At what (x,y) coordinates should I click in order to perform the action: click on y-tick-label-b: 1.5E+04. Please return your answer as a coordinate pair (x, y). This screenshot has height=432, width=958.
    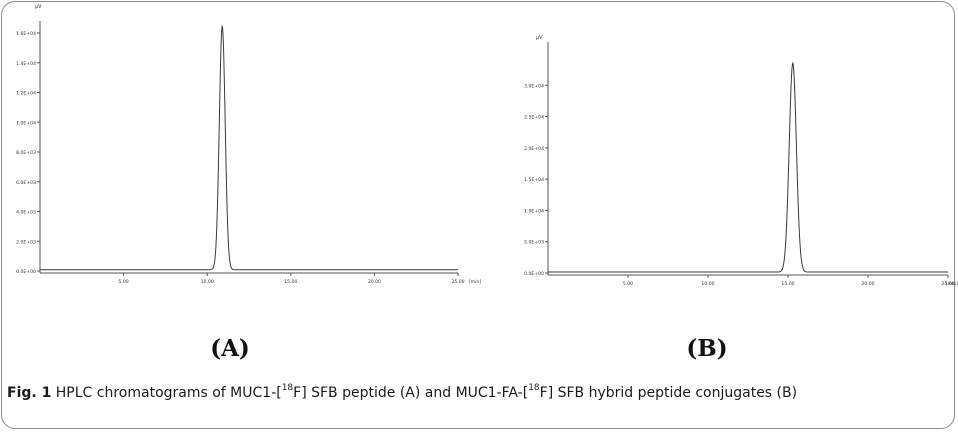
    Looking at the image, I should click on (534, 180).